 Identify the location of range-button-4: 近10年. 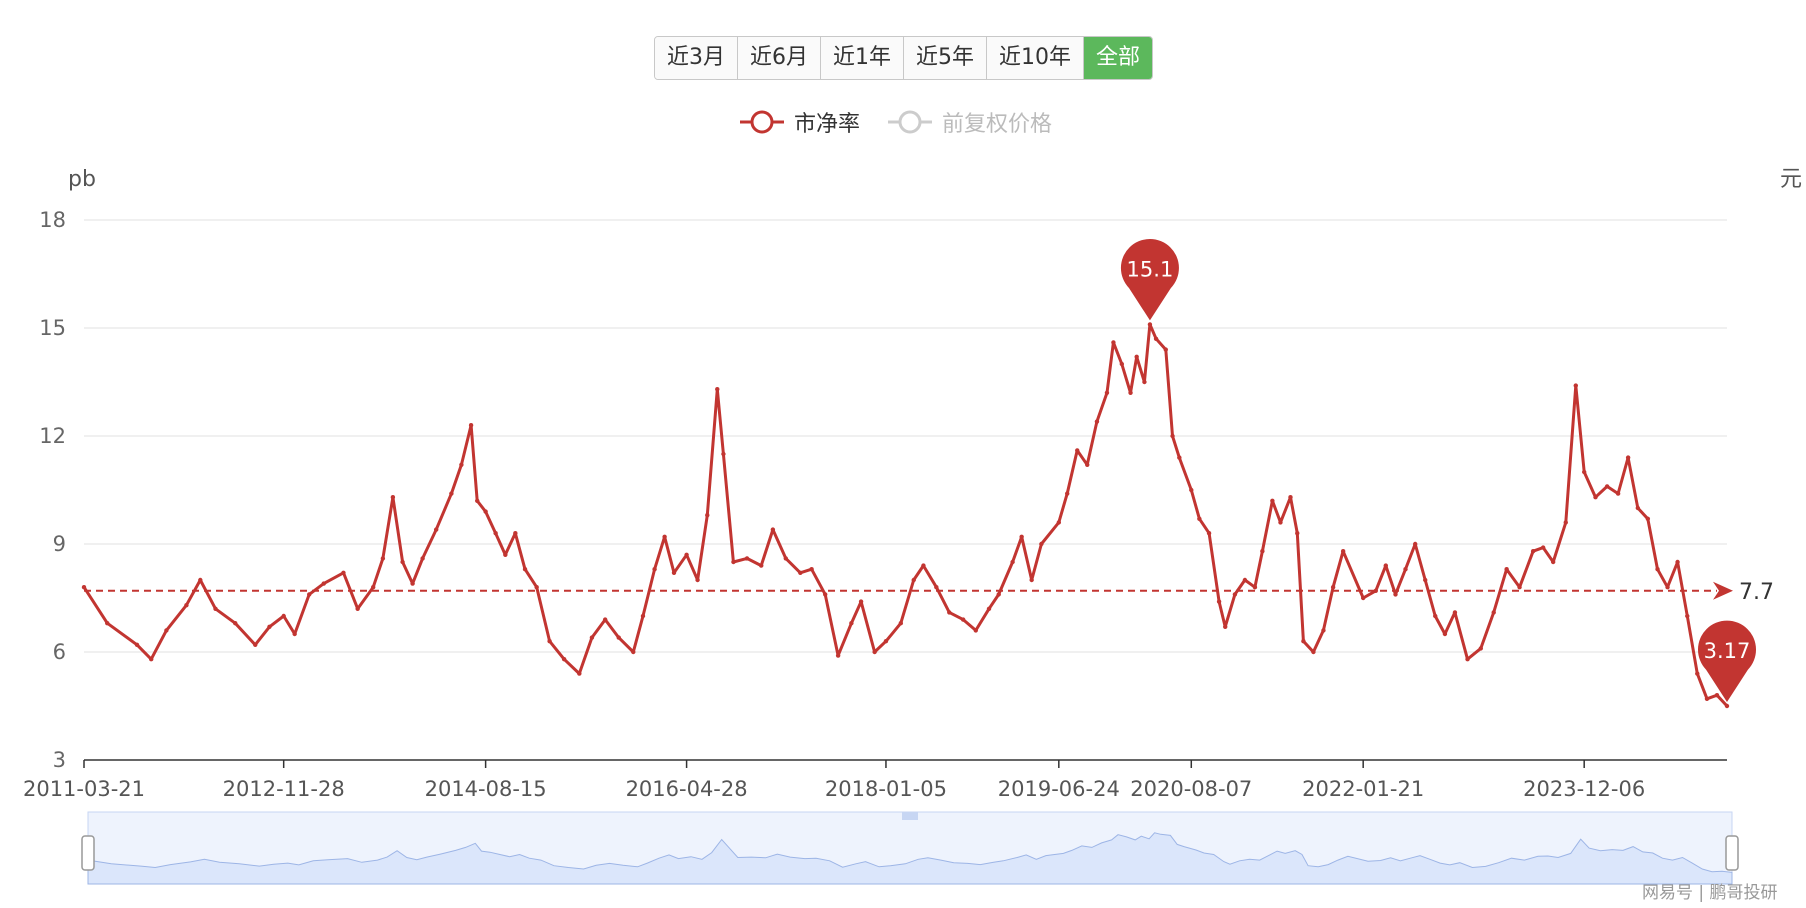
(1035, 58).